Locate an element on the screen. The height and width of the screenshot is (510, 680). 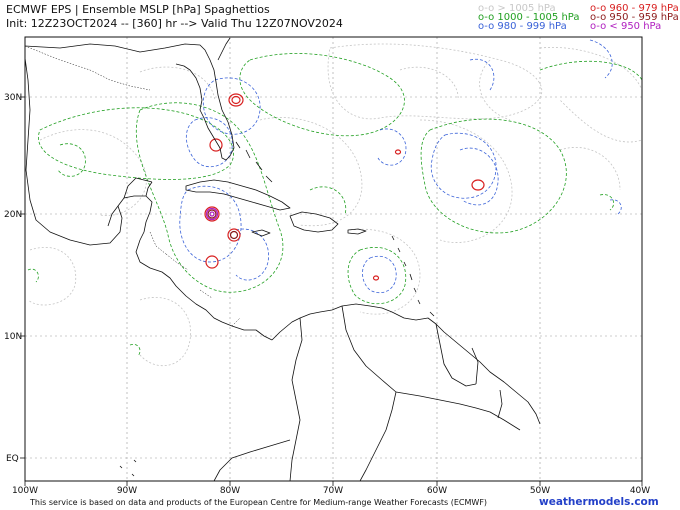
lat-label-30n: 30N is located at coordinates (13, 98).